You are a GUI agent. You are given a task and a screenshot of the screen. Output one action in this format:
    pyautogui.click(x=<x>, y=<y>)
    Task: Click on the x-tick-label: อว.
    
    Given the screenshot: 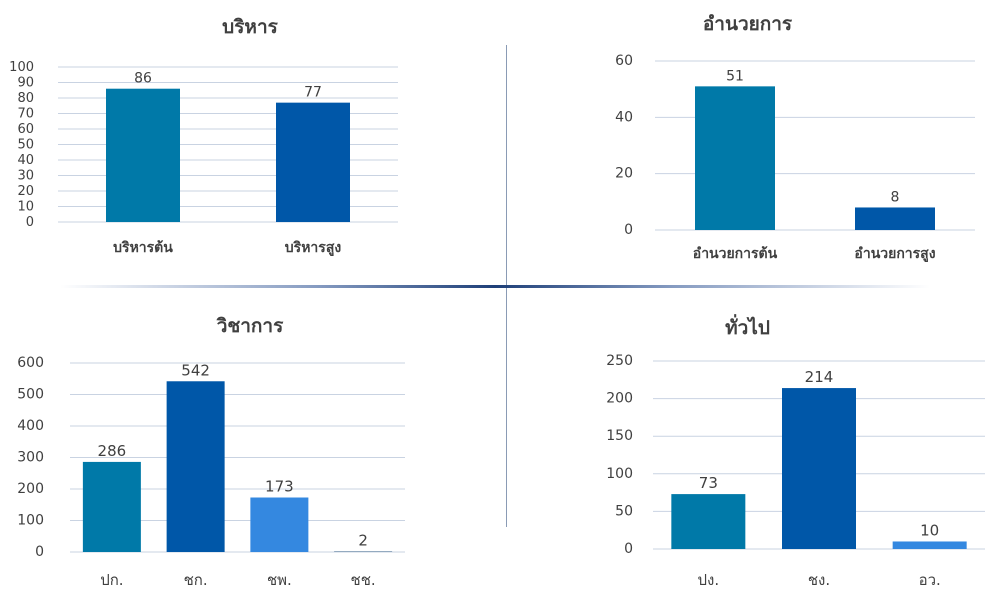 What is the action you would take?
    pyautogui.click(x=930, y=580)
    